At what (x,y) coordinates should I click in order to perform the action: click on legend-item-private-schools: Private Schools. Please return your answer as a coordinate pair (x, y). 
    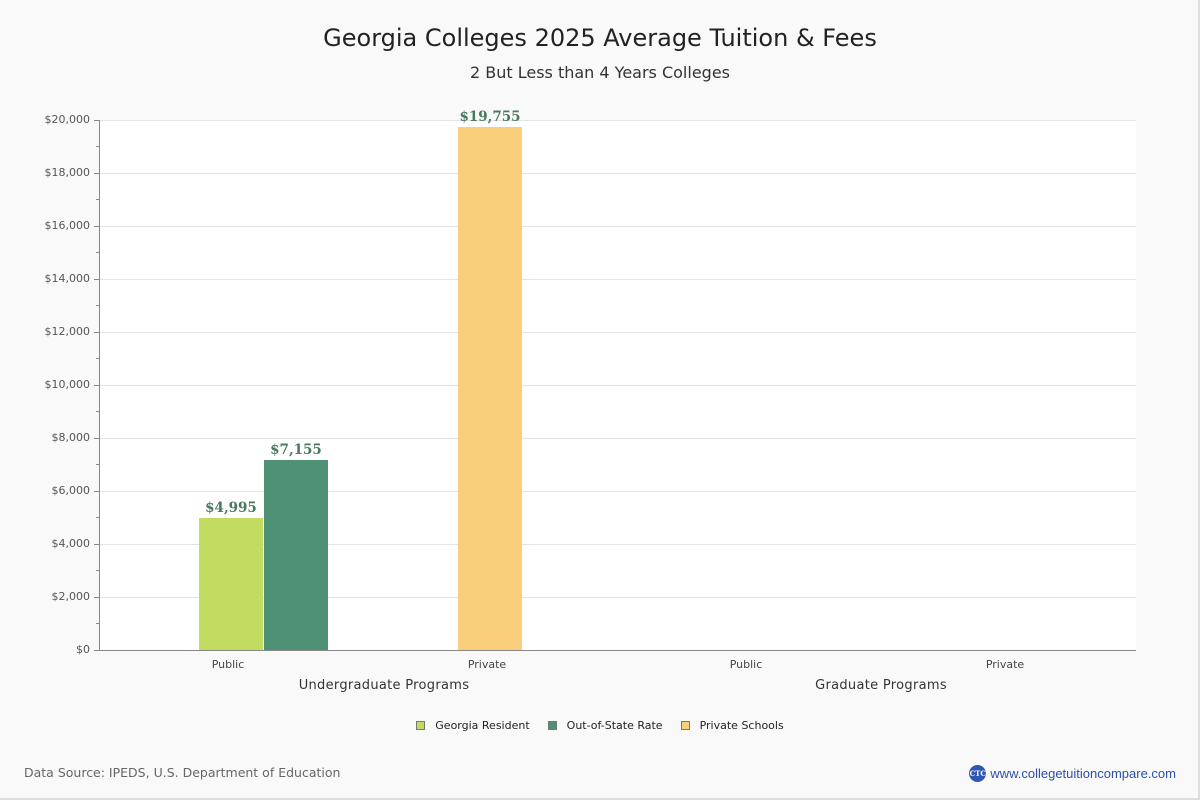
    Looking at the image, I should click on (732, 725).